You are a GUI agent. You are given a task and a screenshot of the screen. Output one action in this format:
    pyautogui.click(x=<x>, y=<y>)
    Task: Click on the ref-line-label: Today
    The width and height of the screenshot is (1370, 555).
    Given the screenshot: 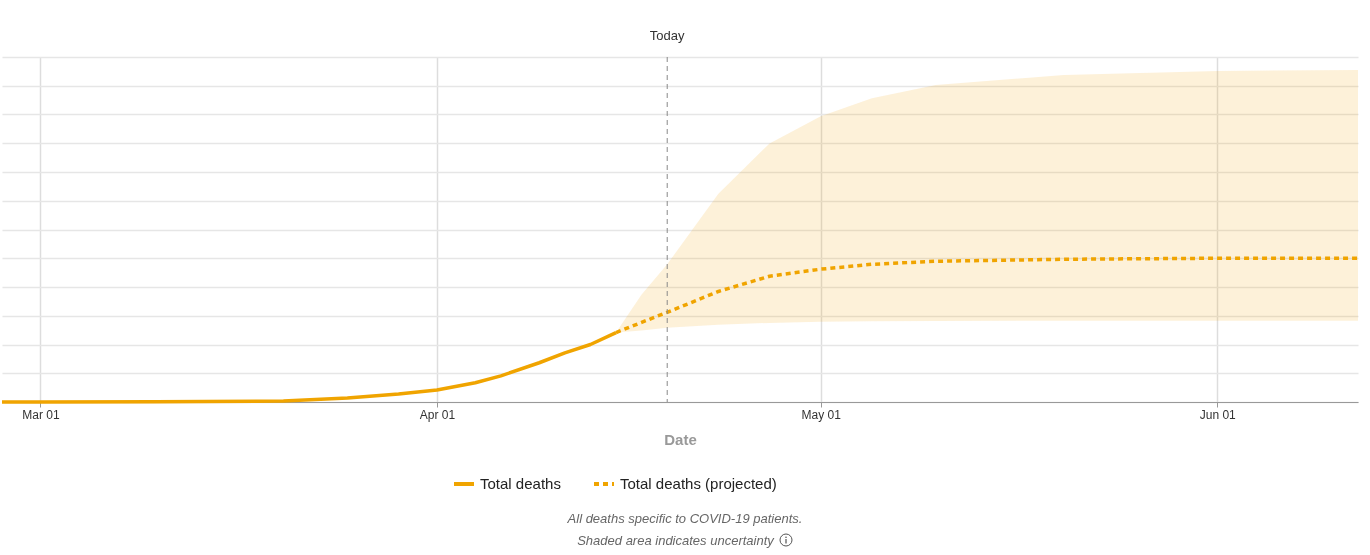 What is the action you would take?
    pyautogui.click(x=667, y=35)
    